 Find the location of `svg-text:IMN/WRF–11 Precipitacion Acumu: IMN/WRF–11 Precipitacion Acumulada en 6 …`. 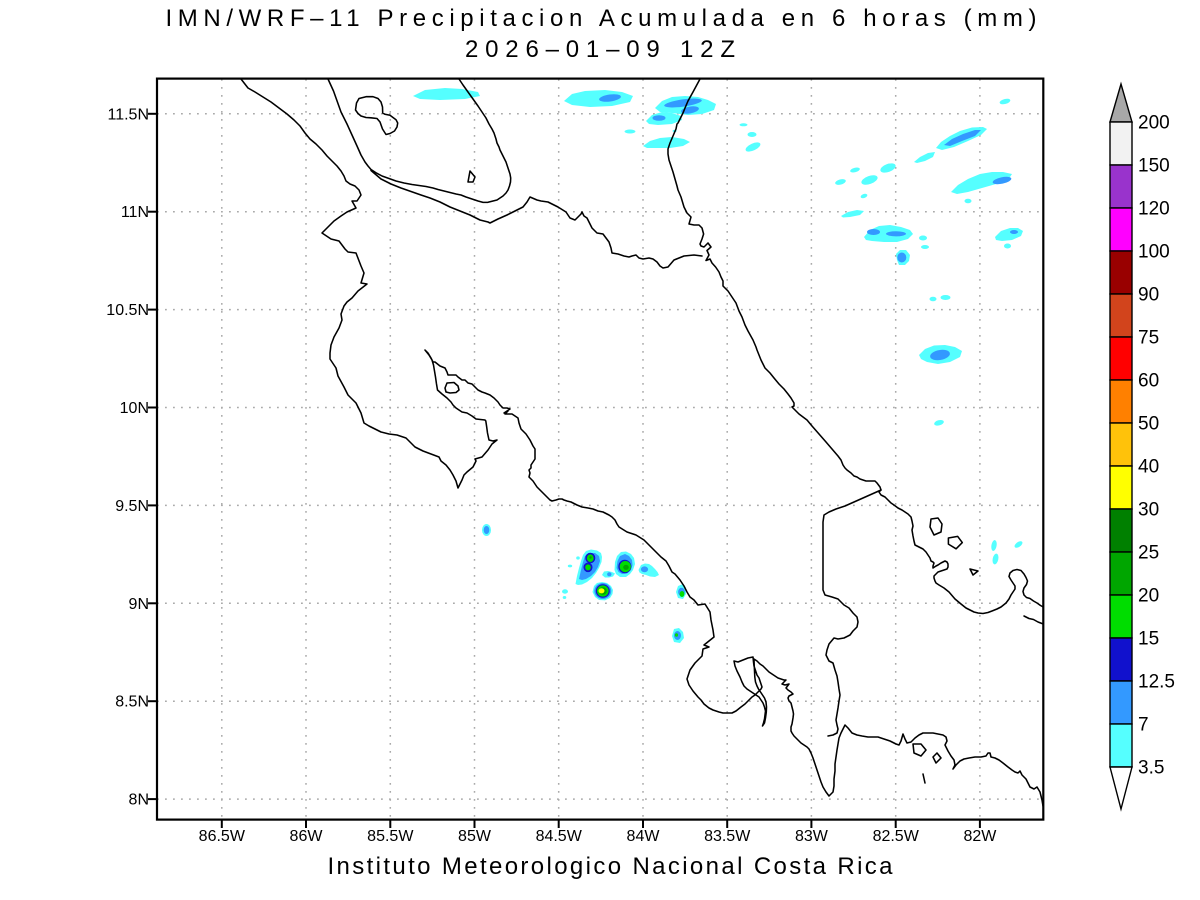

svg-text:IMN/WRF–11 Precipitacion Acumu: IMN/WRF–11 Precipitacion Acumulada en 6 … is located at coordinates (601, 18).